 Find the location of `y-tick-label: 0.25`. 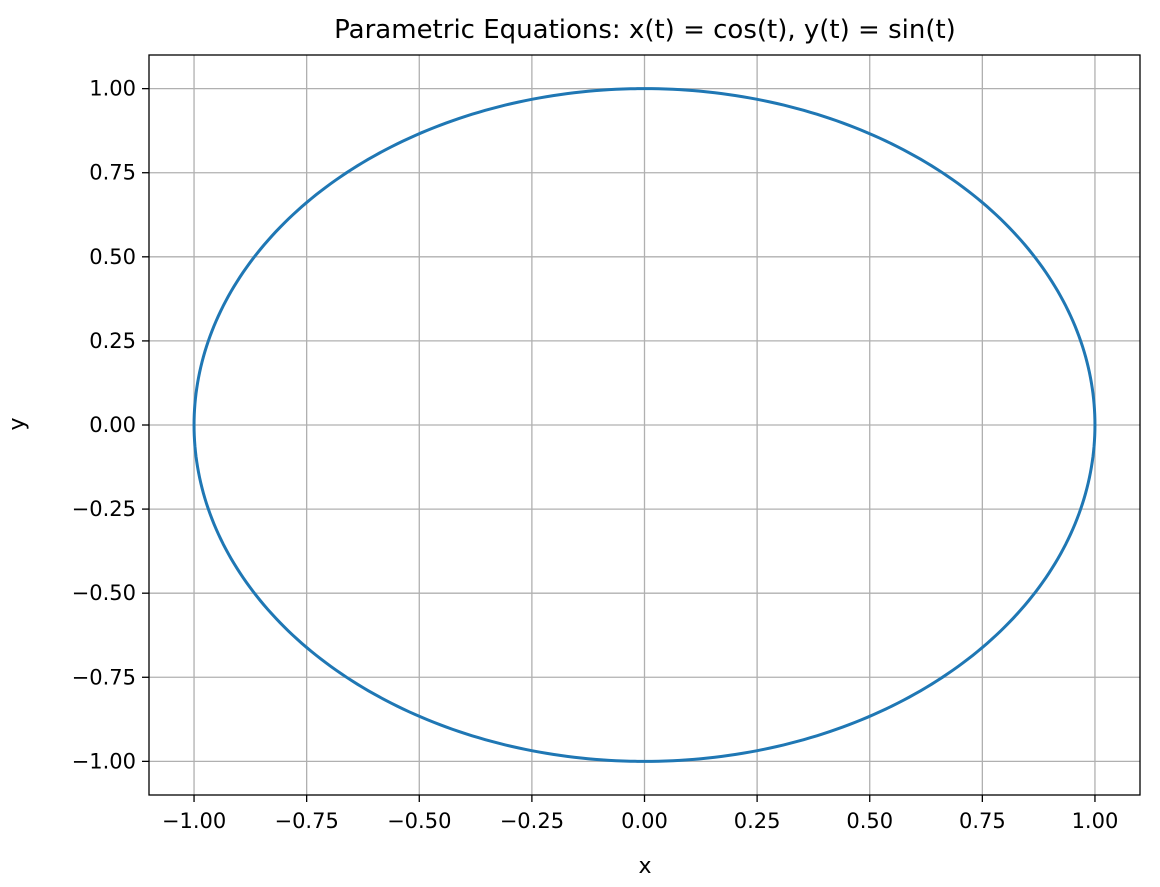

y-tick-label: 0.25 is located at coordinates (112, 341).